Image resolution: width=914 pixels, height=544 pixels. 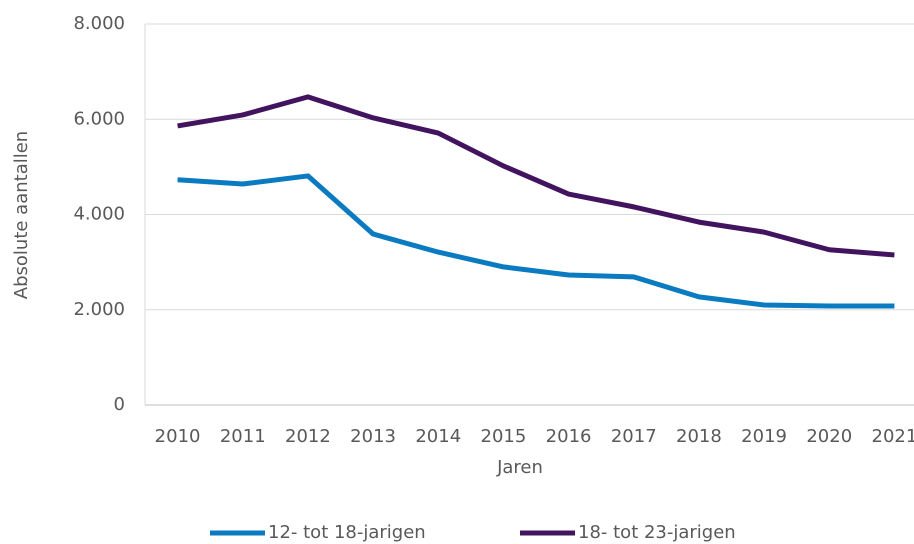 What do you see at coordinates (347, 532) in the screenshot?
I see `legend-label: 12- tot 18-jarigen` at bounding box center [347, 532].